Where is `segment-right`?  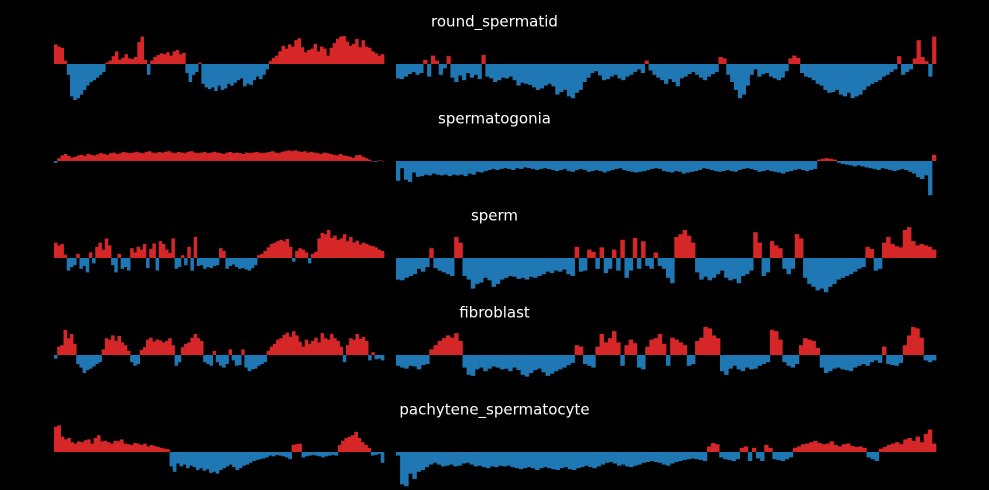
segment-right is located at coordinates (666, 67).